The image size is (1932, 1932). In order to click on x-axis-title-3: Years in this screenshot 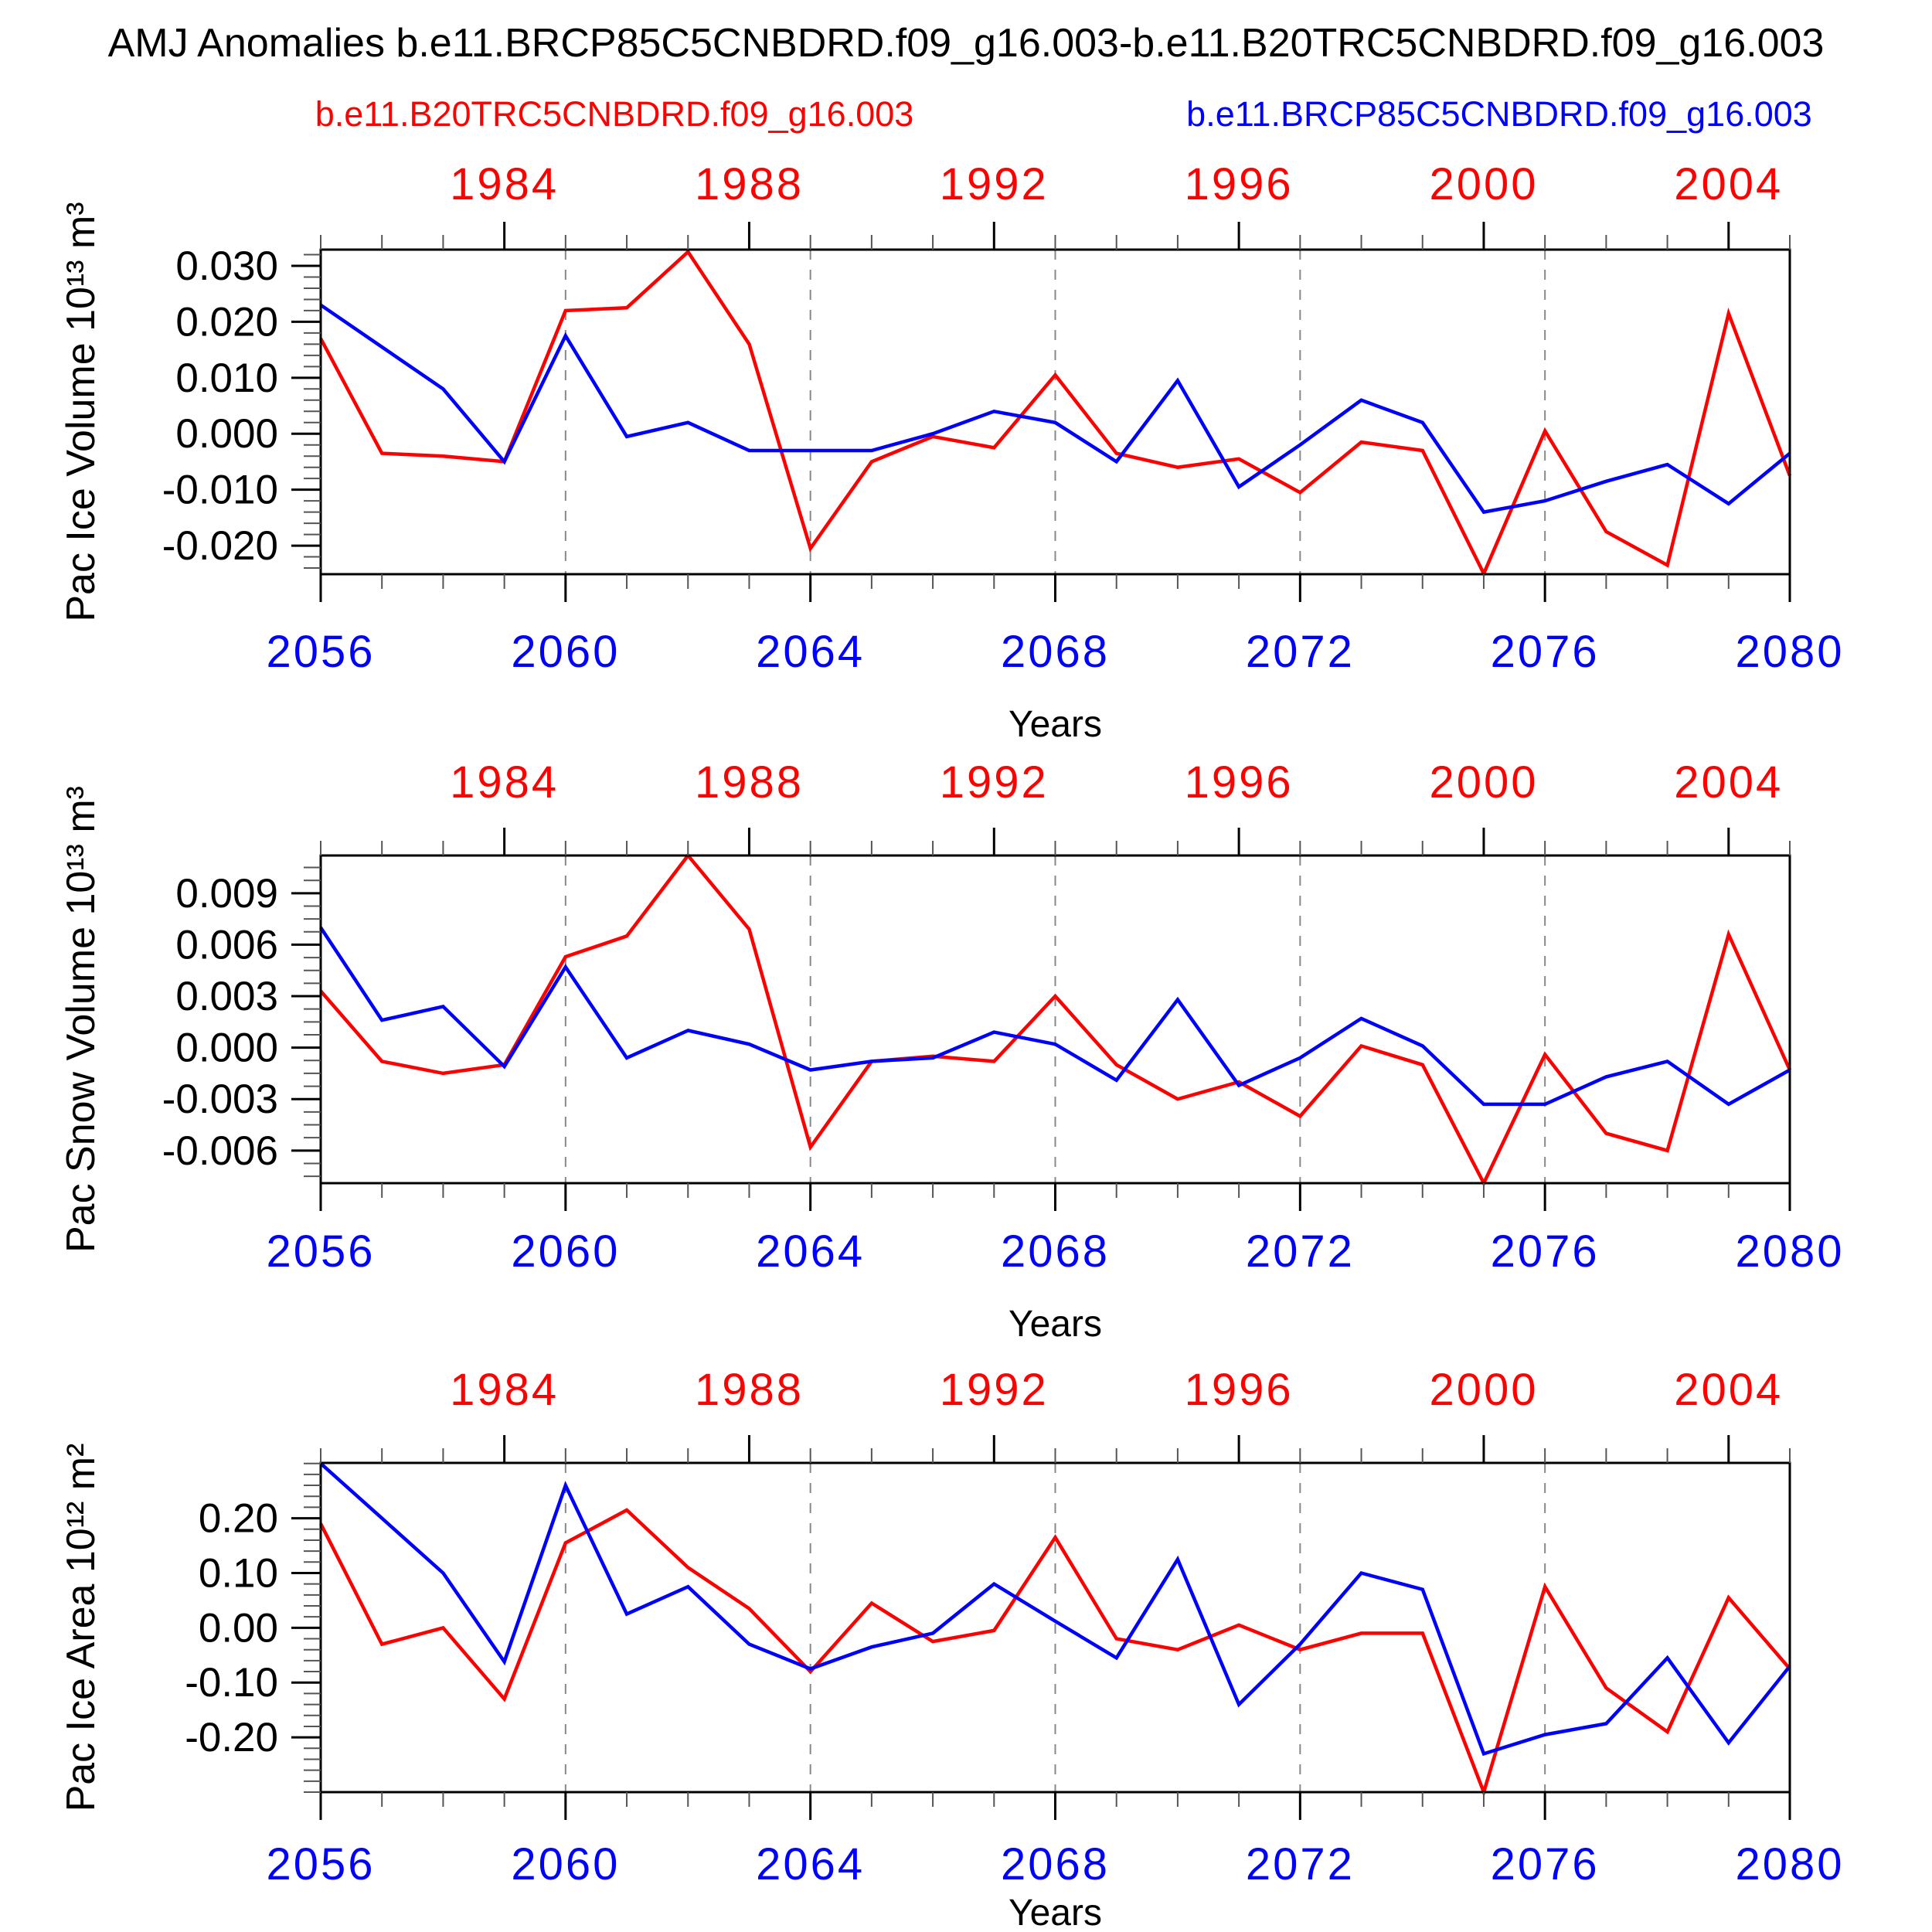, I will do `click(1056, 1913)`.